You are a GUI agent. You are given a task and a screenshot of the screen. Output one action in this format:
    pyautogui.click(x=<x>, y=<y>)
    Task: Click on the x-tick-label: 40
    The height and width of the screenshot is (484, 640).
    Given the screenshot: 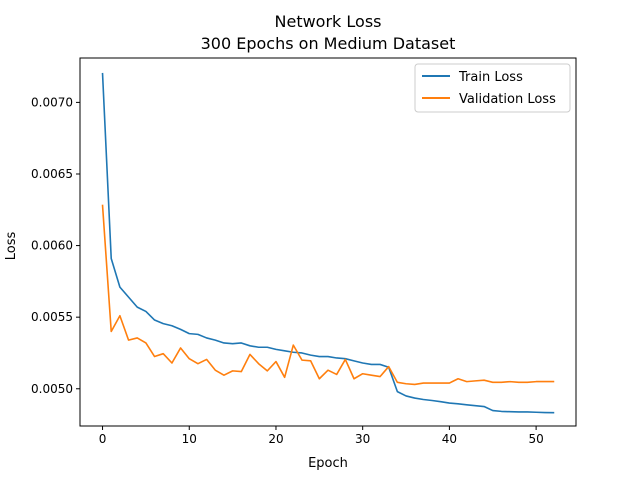 What is the action you would take?
    pyautogui.click(x=449, y=439)
    